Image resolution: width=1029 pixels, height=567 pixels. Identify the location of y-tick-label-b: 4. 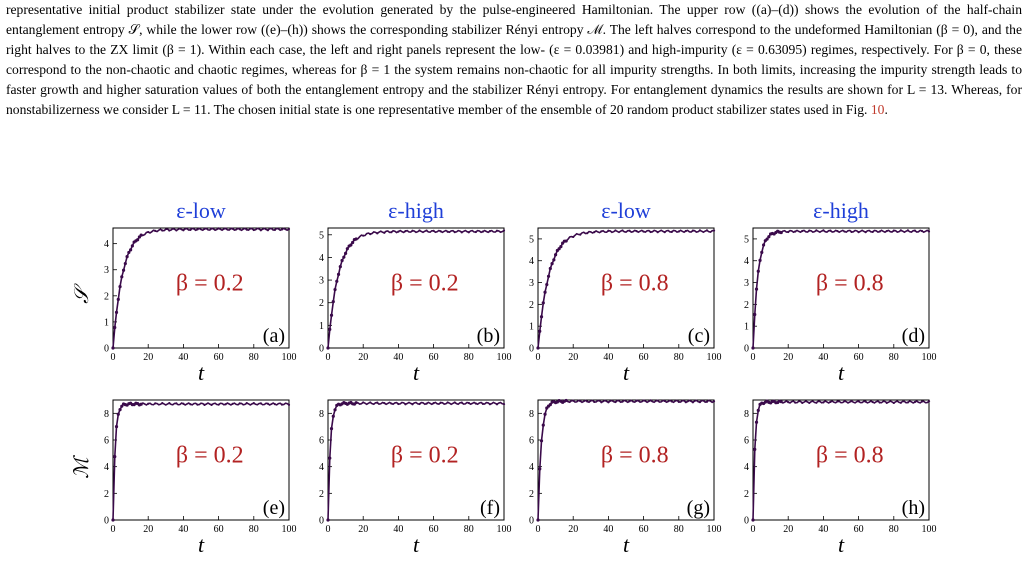
(321, 258).